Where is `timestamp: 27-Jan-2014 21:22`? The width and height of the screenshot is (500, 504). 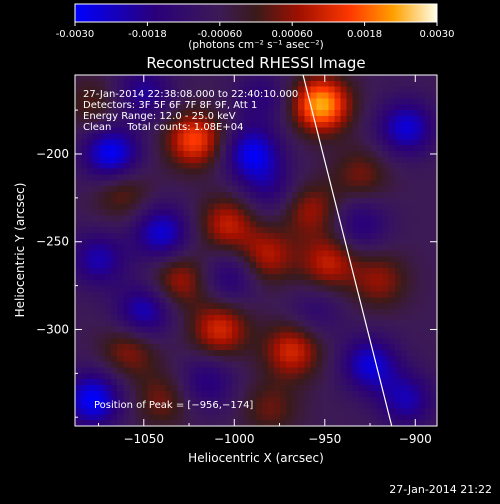 timestamp: 27-Jan-2014 21:22 is located at coordinates (440, 489).